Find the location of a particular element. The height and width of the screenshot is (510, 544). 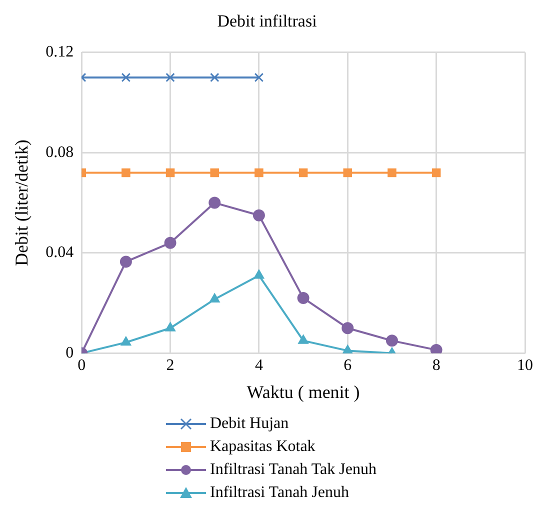

y-tick-label: 0.04 is located at coordinates (60, 253).